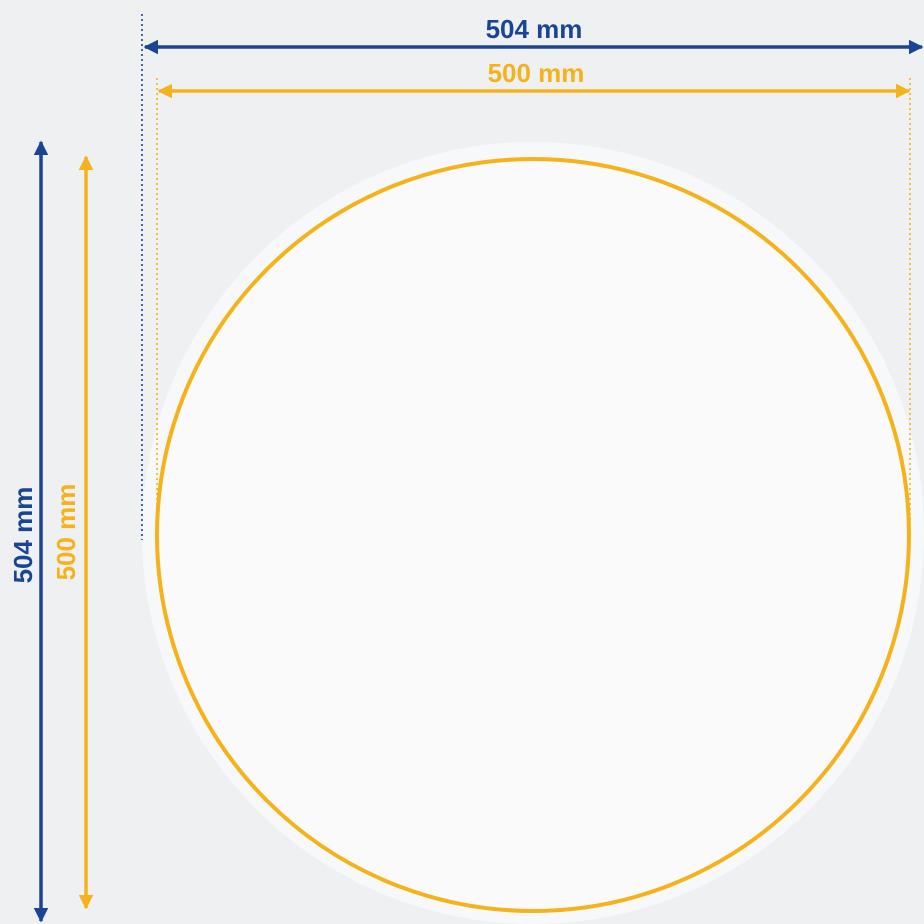  Describe the element at coordinates (23, 535) in the screenshot. I see `outer-height-label: 504 mm` at that location.